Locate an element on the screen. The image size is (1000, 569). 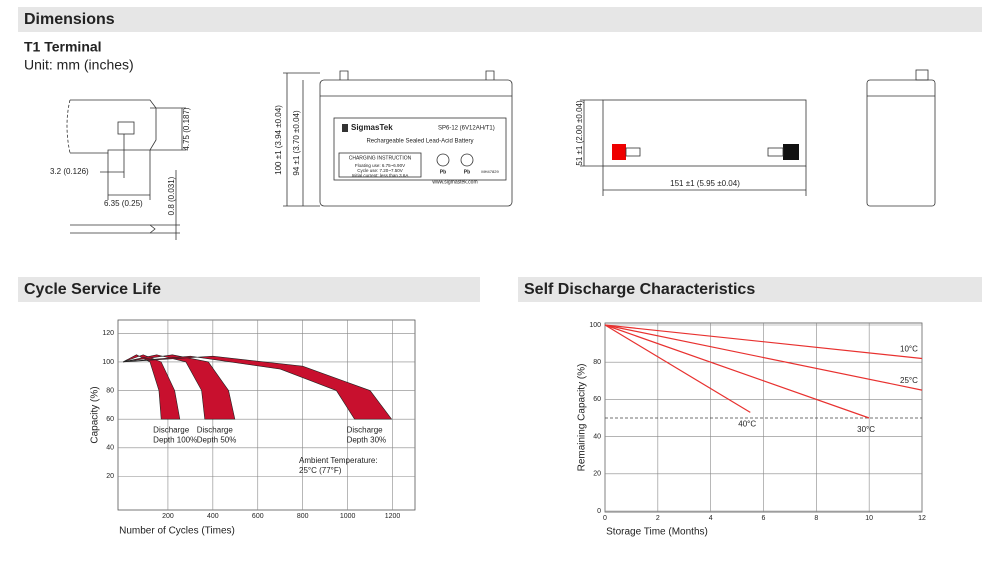
x-tick-label: 6 is located at coordinates (764, 518).